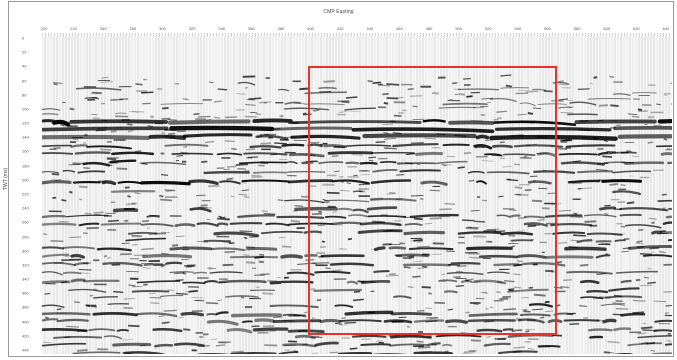  What do you see at coordinates (162, 28) in the screenshot?
I see `x-tick-label: 300` at bounding box center [162, 28].